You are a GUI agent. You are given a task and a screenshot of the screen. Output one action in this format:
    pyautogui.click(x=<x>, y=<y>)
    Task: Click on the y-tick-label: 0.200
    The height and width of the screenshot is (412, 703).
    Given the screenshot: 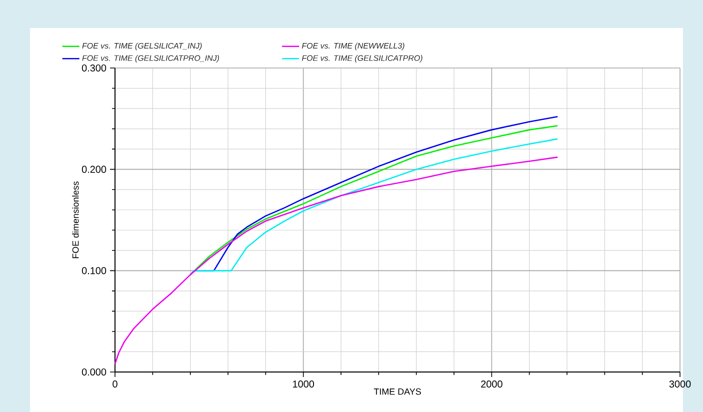 What is the action you would take?
    pyautogui.click(x=94, y=169)
    